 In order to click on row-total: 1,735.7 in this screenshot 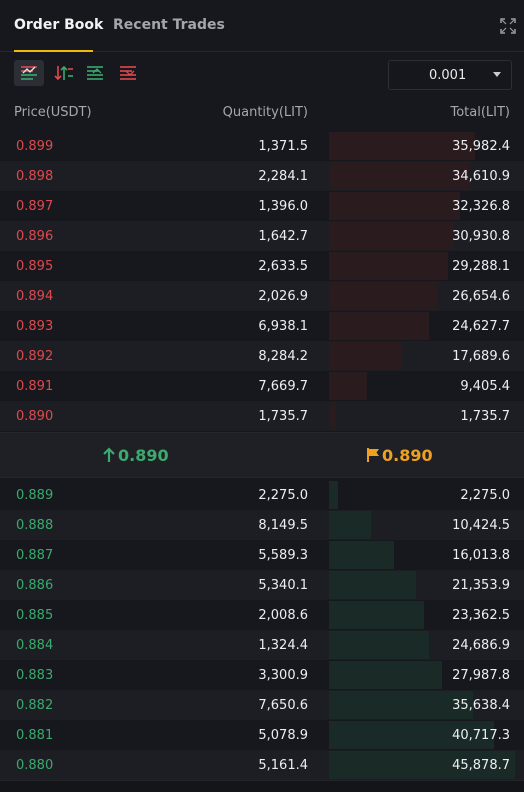, I will do `click(485, 416)`.